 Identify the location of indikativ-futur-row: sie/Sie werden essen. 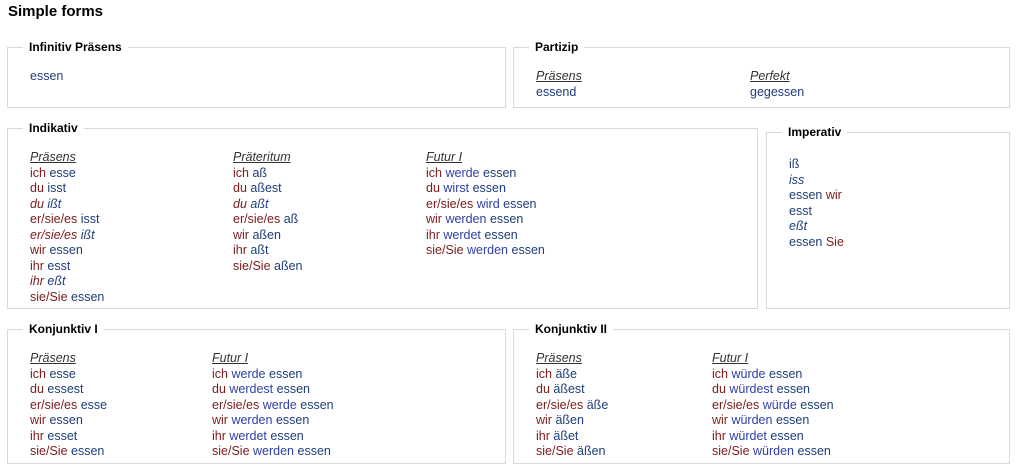
(485, 251).